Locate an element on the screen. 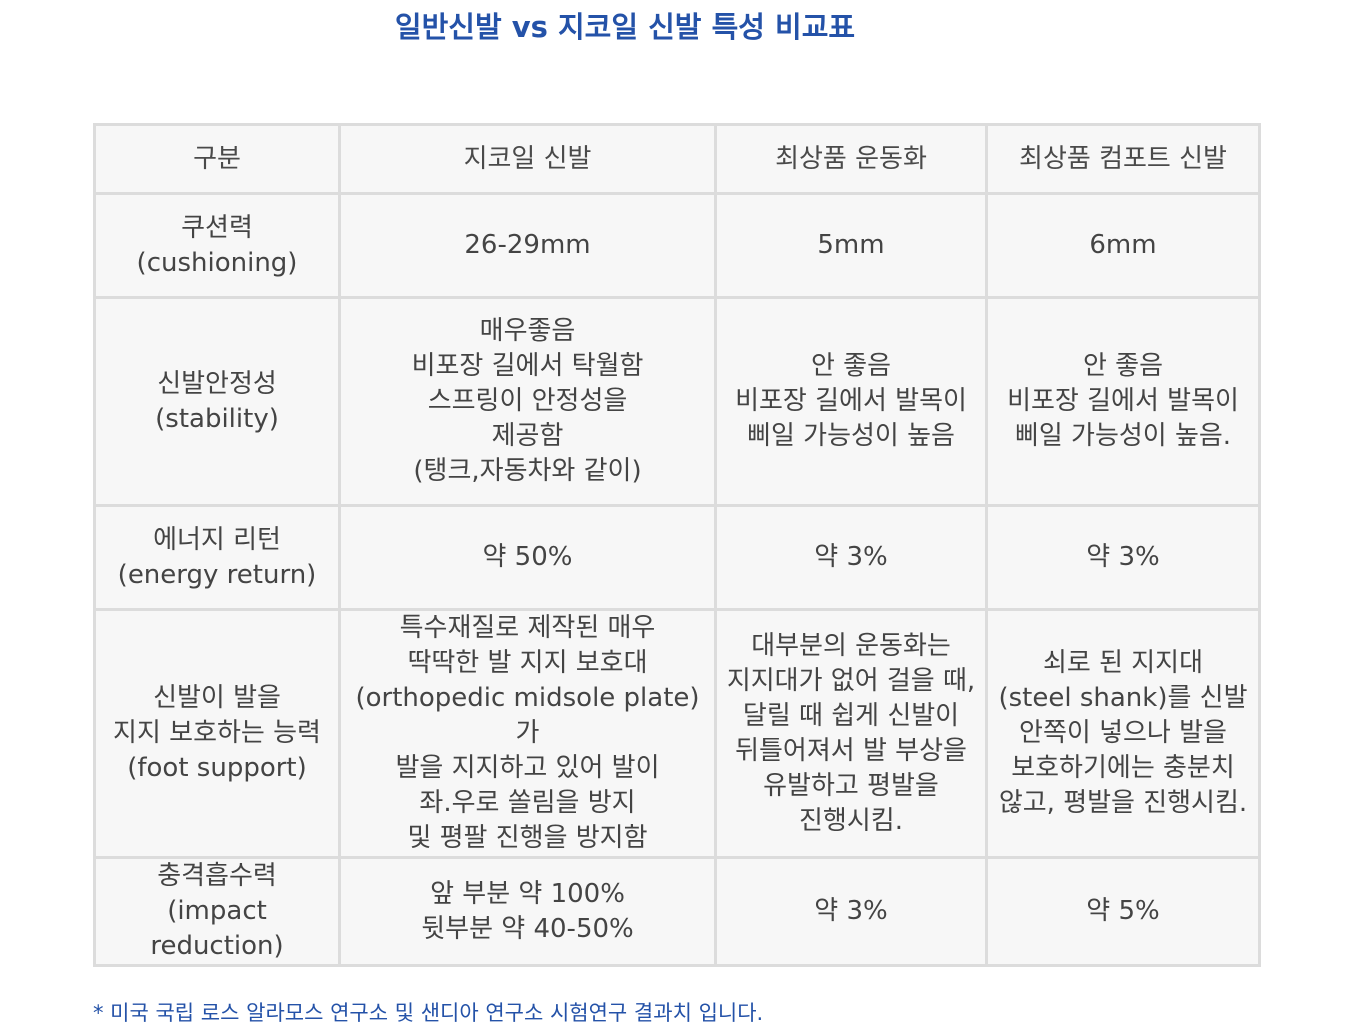 This screenshot has width=1372, height=1028. table-cell: 앞 부분 약 100% 뒷부분 약 40-50% is located at coordinates (527, 911).